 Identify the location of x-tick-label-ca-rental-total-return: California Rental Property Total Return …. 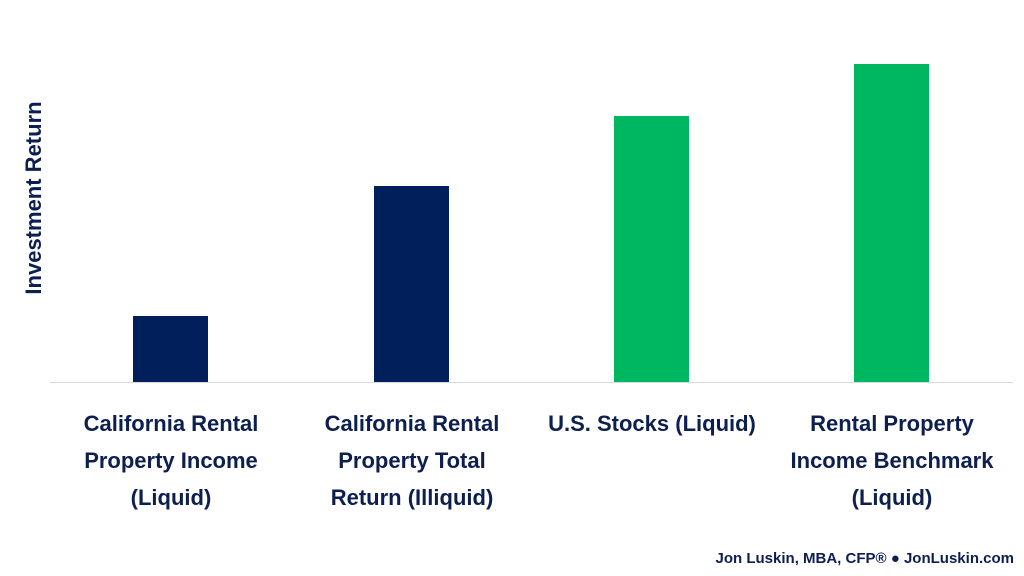
(412, 460).